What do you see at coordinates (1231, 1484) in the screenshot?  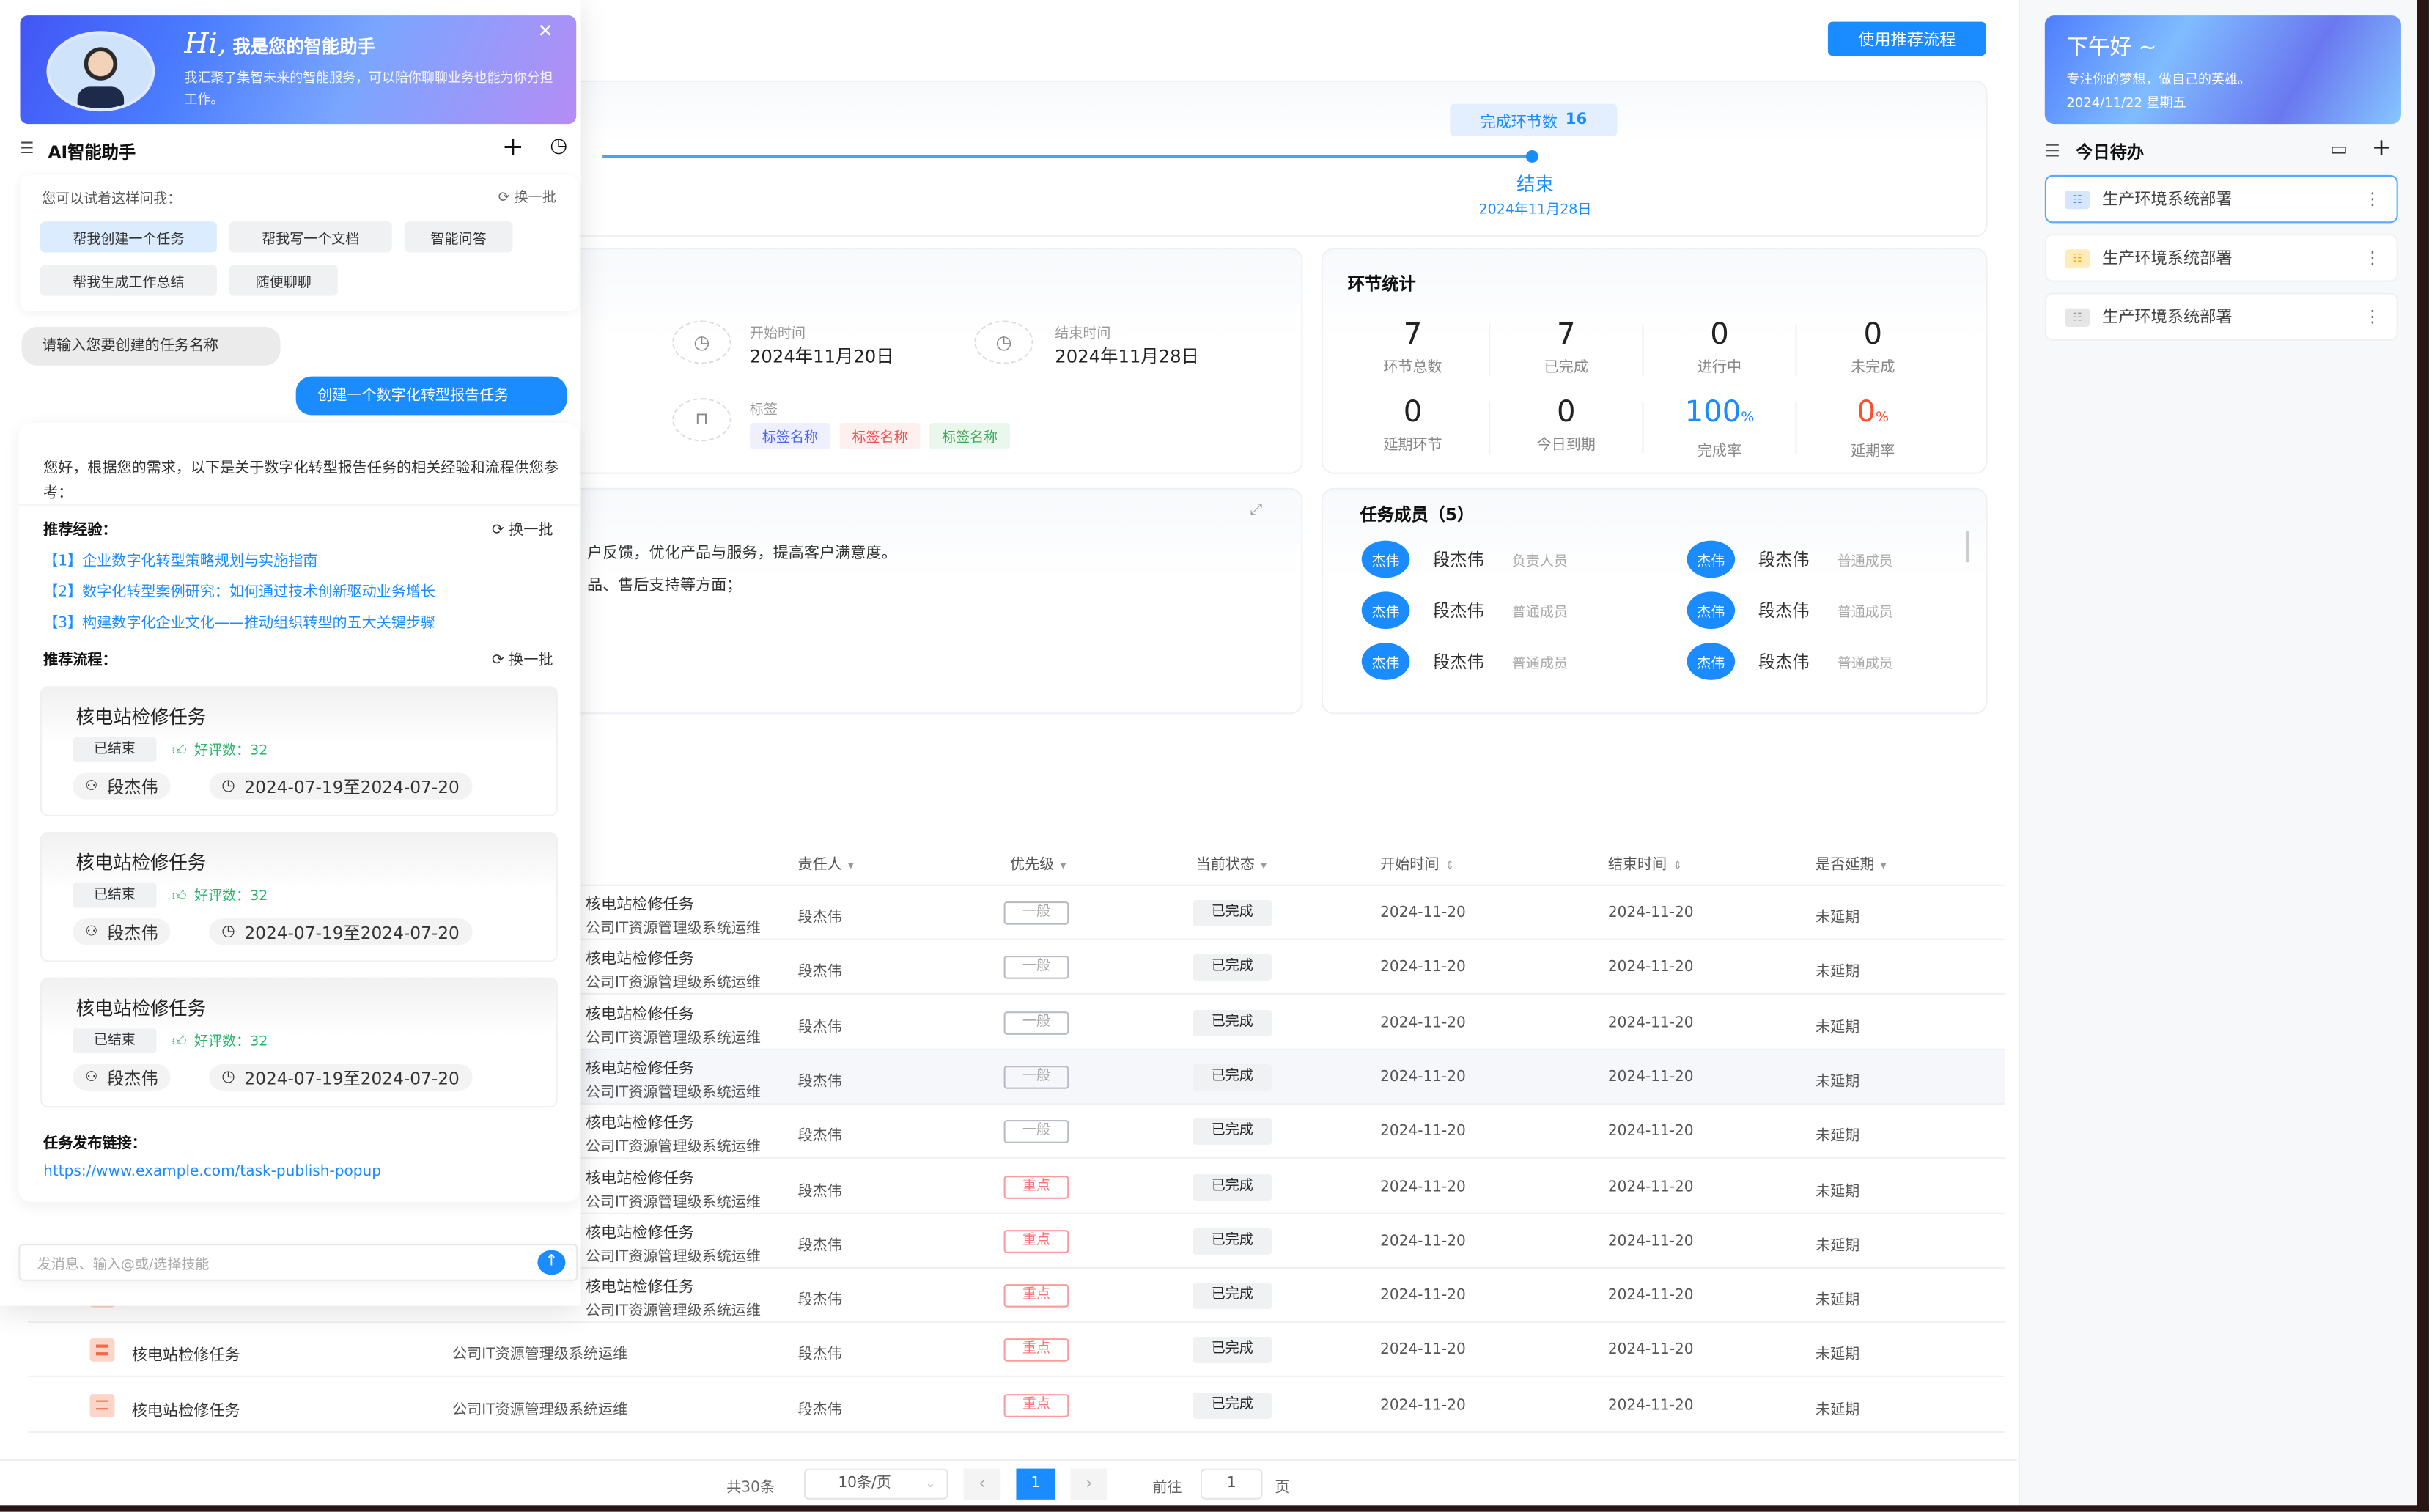 I see `goto-page-input: 1` at bounding box center [1231, 1484].